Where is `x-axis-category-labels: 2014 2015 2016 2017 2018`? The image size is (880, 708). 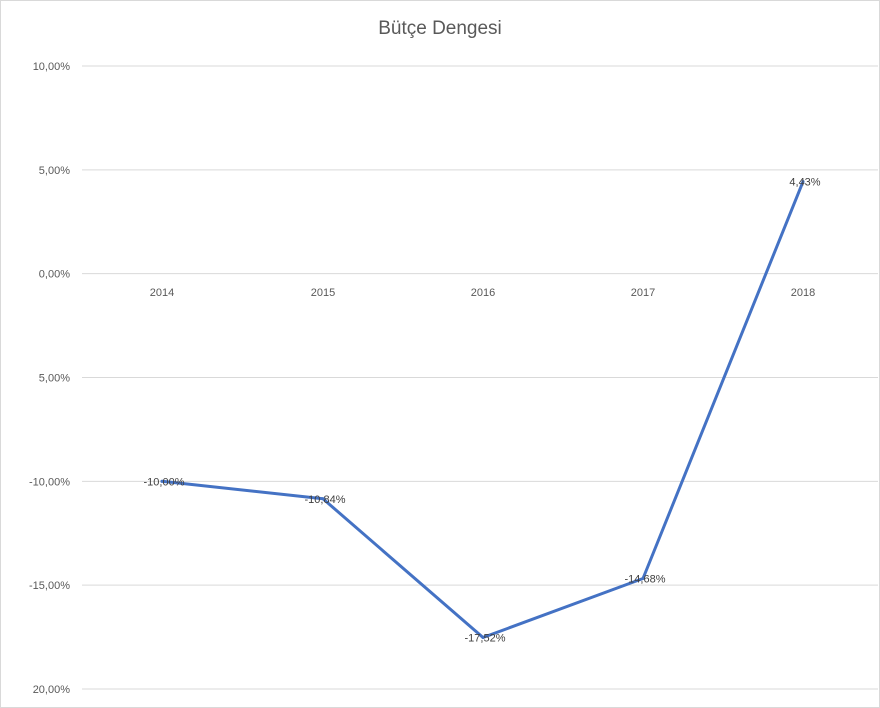
x-axis-category-labels: 2014 2015 2016 2017 2018 is located at coordinates (482, 293).